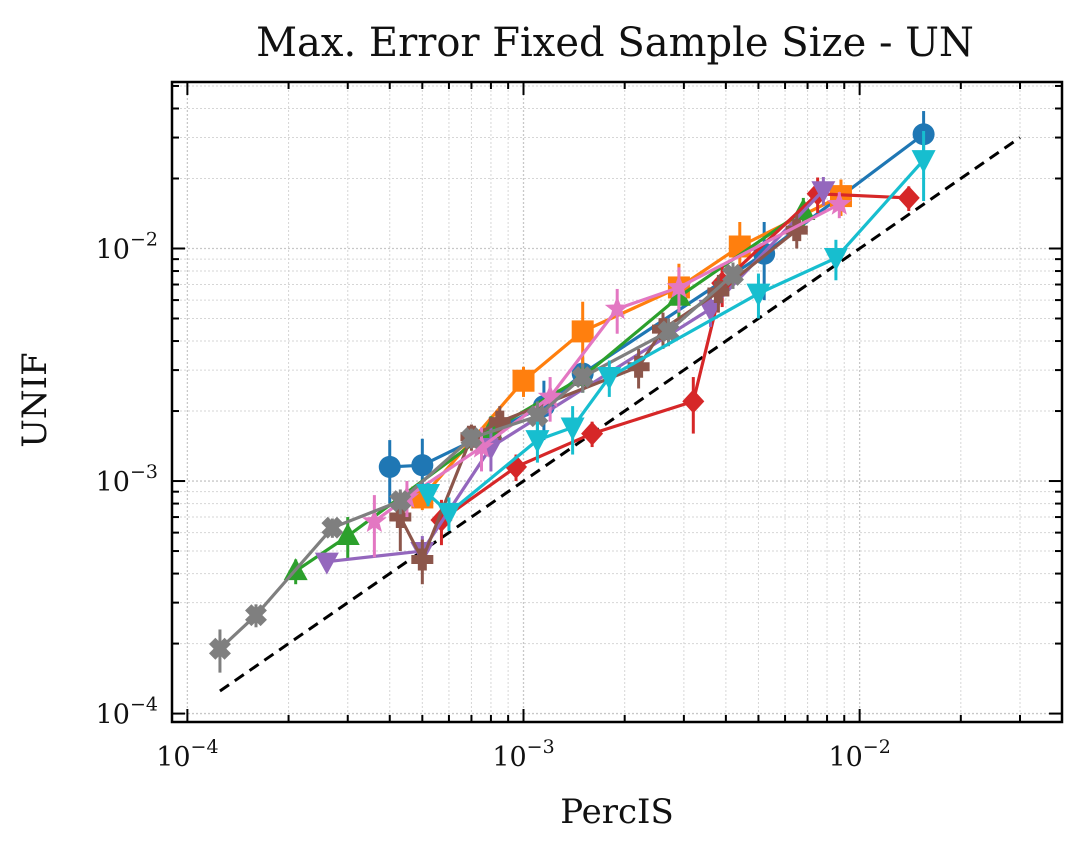 The width and height of the screenshot is (1078, 853). Describe the element at coordinates (127, 479) in the screenshot. I see `y-tick-label: 10⁻³` at that location.